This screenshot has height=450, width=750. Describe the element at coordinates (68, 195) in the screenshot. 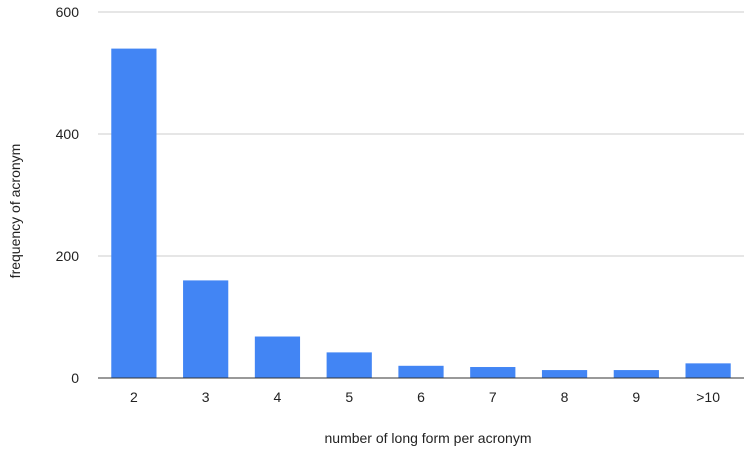

I see `y-axis-ticks: 0 200 400 600` at that location.